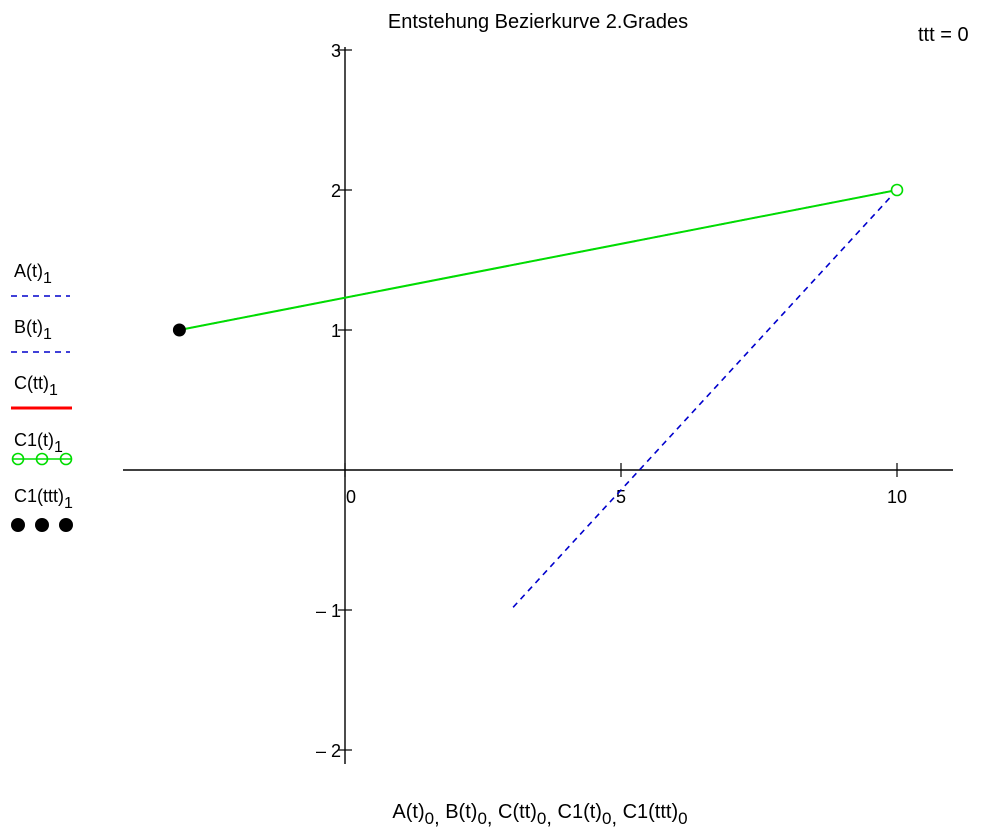  I want to click on x-tick-label: 10, so click(897, 497).